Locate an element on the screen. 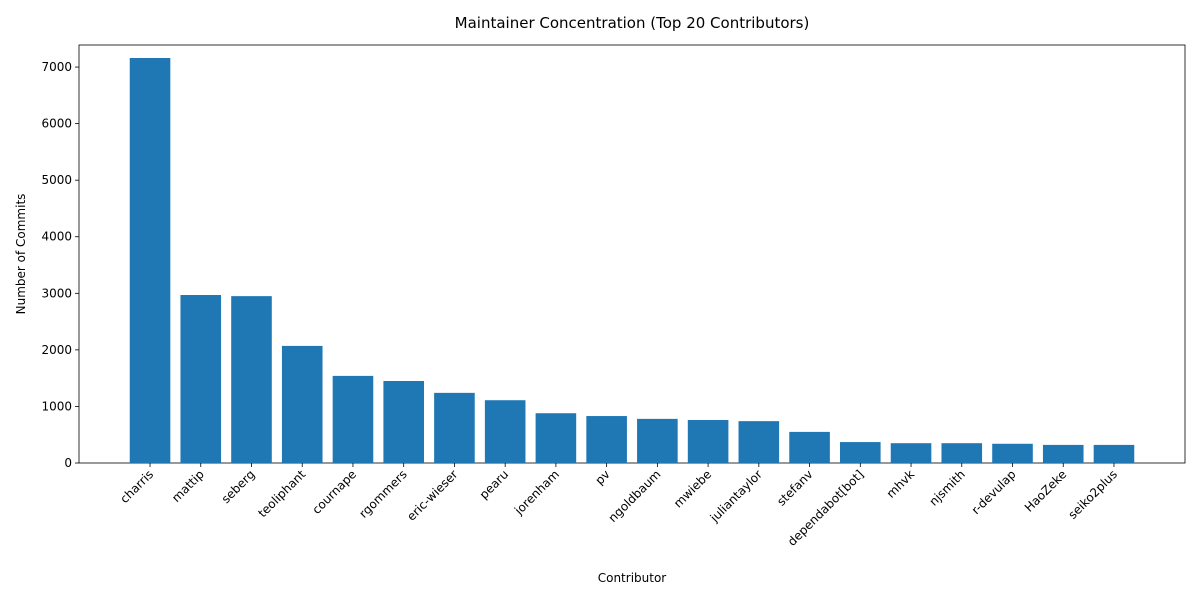 This screenshot has height=604, width=1200. x-tick-label: teoliphant is located at coordinates (281, 493).